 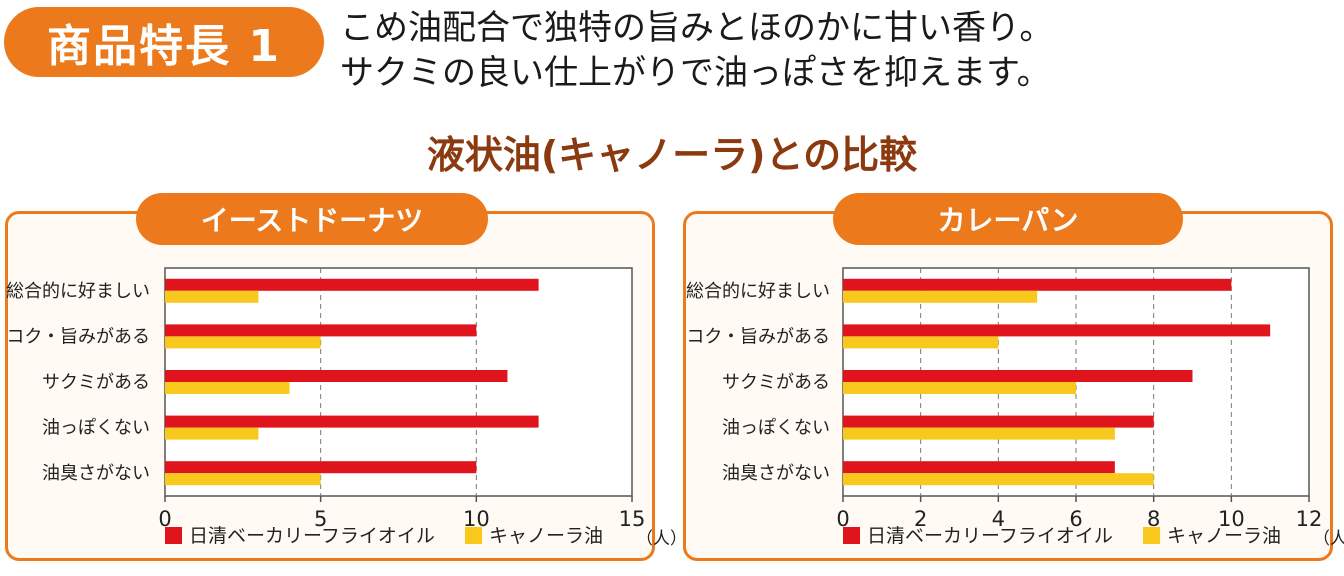 I want to click on category-label-curry: コク・旨みがある, so click(x=758, y=336).